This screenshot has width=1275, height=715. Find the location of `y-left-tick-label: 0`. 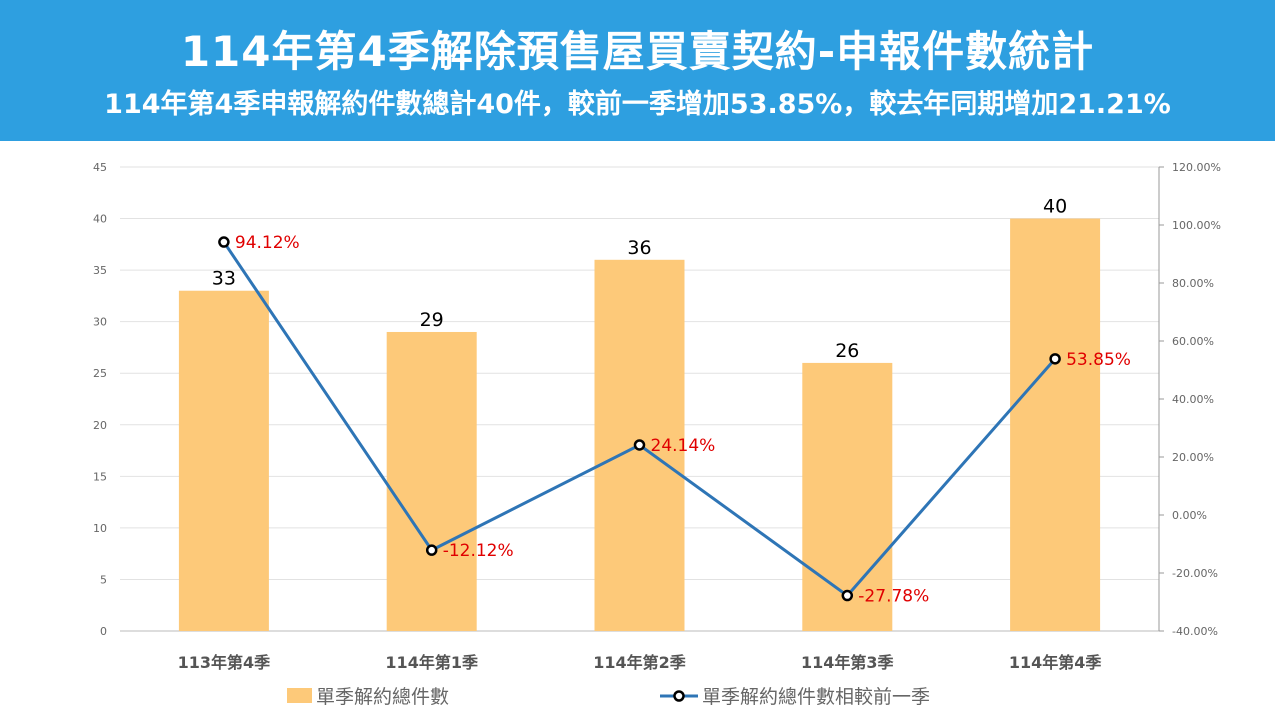

y-left-tick-label: 0 is located at coordinates (103, 631).